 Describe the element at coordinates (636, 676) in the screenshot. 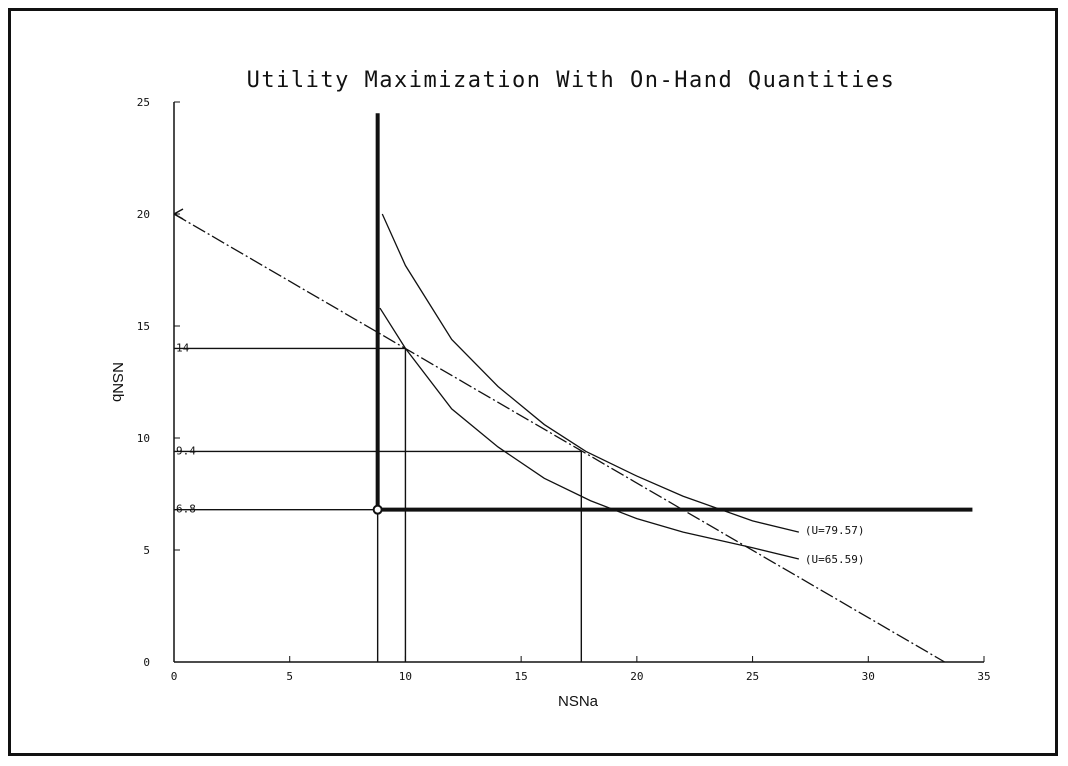

I see `x-tick-label: 20` at that location.